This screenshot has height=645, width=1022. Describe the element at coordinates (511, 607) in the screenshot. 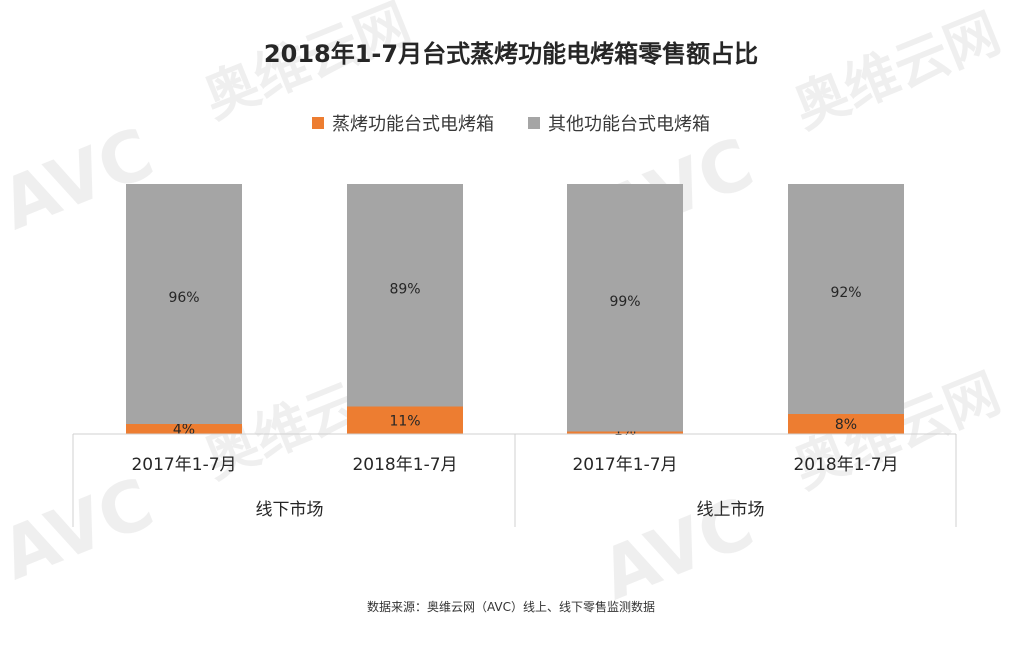

I see `source-note: 数据来源：奥维云网（AVC）线上、线下零售监测数据` at that location.